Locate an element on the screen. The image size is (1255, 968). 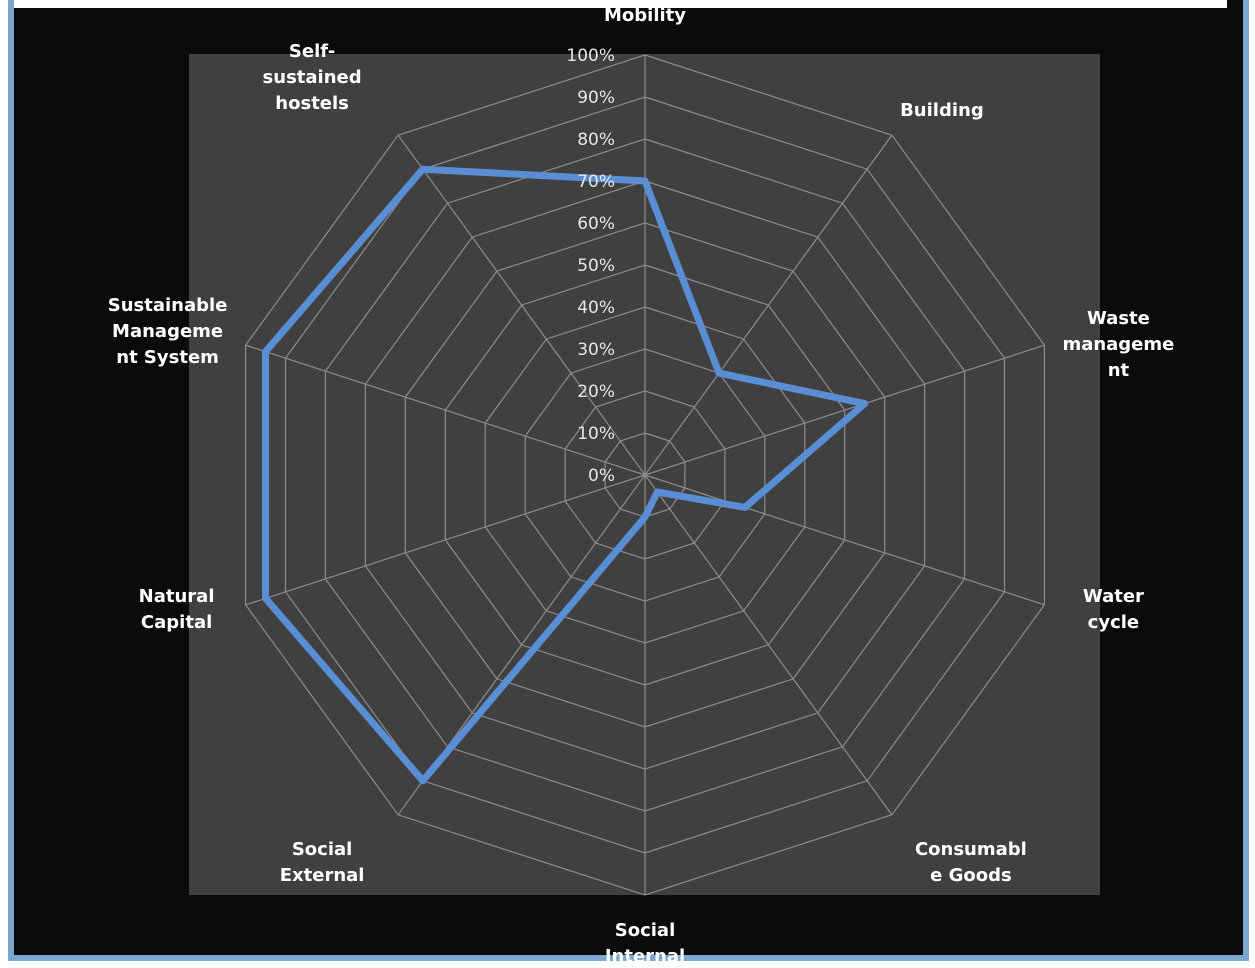
top-strip is located at coordinates (620, 4).